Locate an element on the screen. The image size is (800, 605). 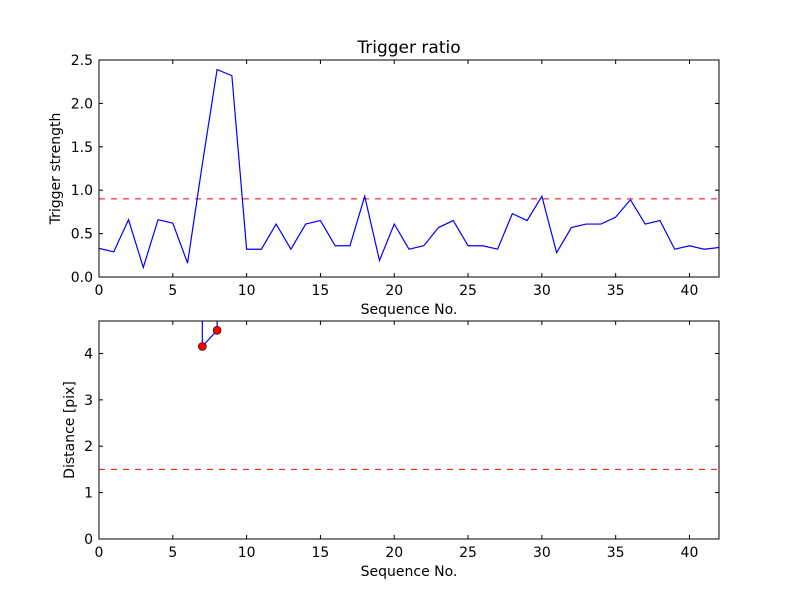
y-tick-label: 2 is located at coordinates (88, 447).